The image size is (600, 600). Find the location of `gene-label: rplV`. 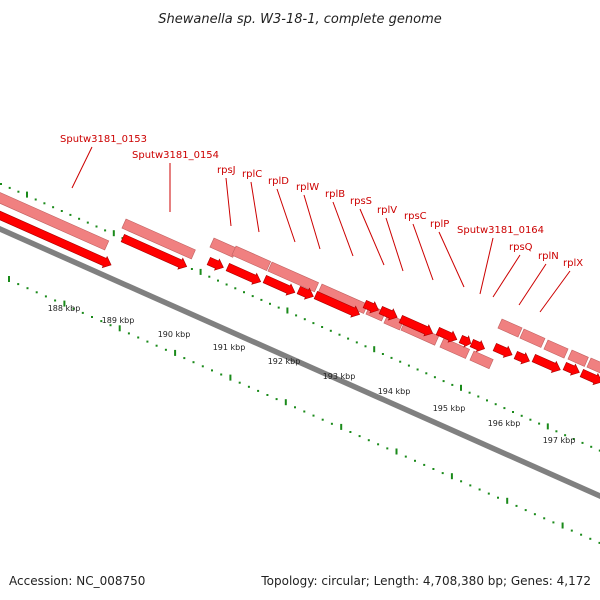

gene-label: rplV is located at coordinates (387, 210).